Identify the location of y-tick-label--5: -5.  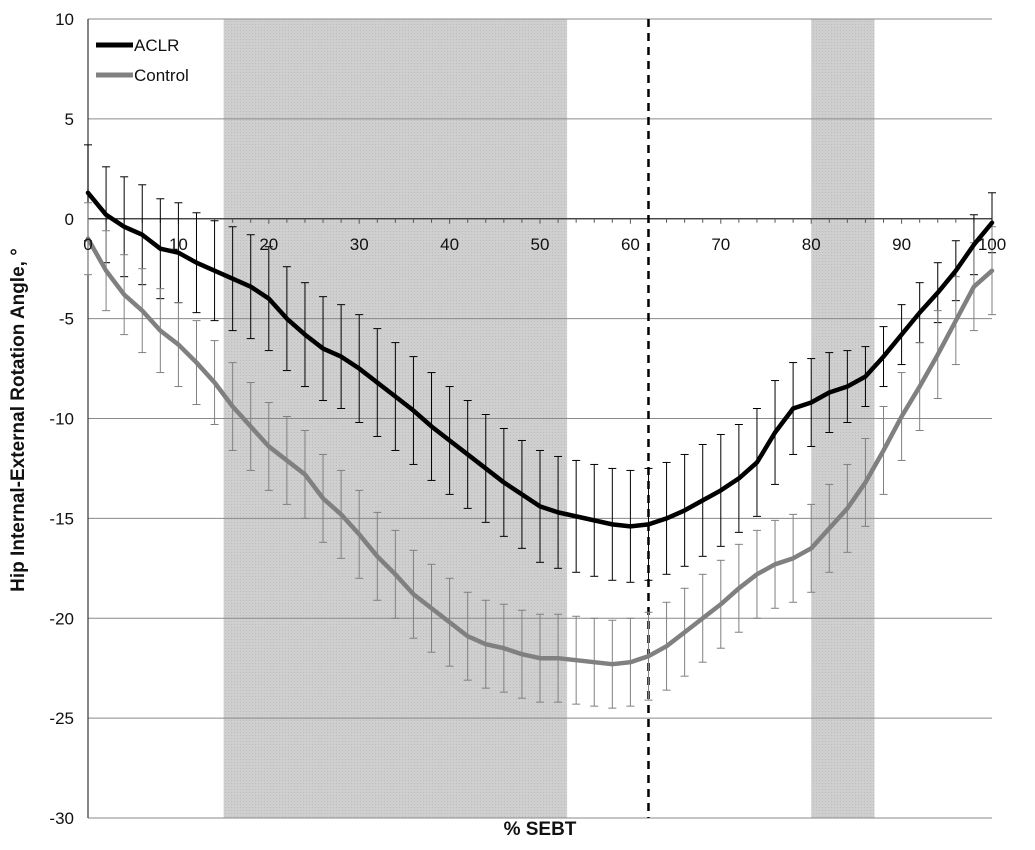
(66, 319).